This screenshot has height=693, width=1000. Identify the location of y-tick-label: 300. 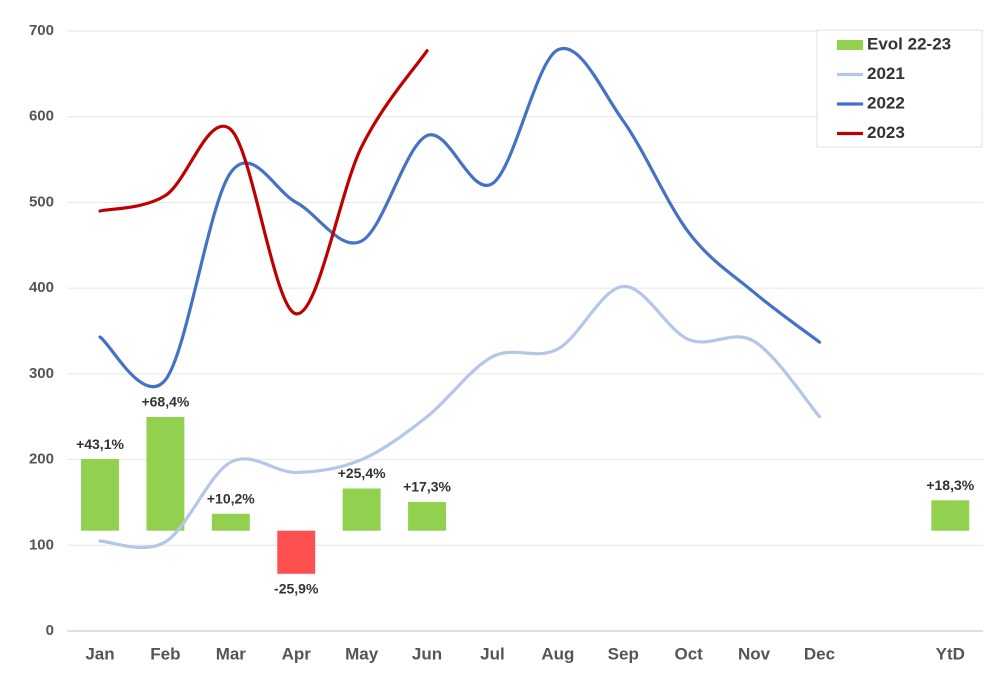
(41, 373).